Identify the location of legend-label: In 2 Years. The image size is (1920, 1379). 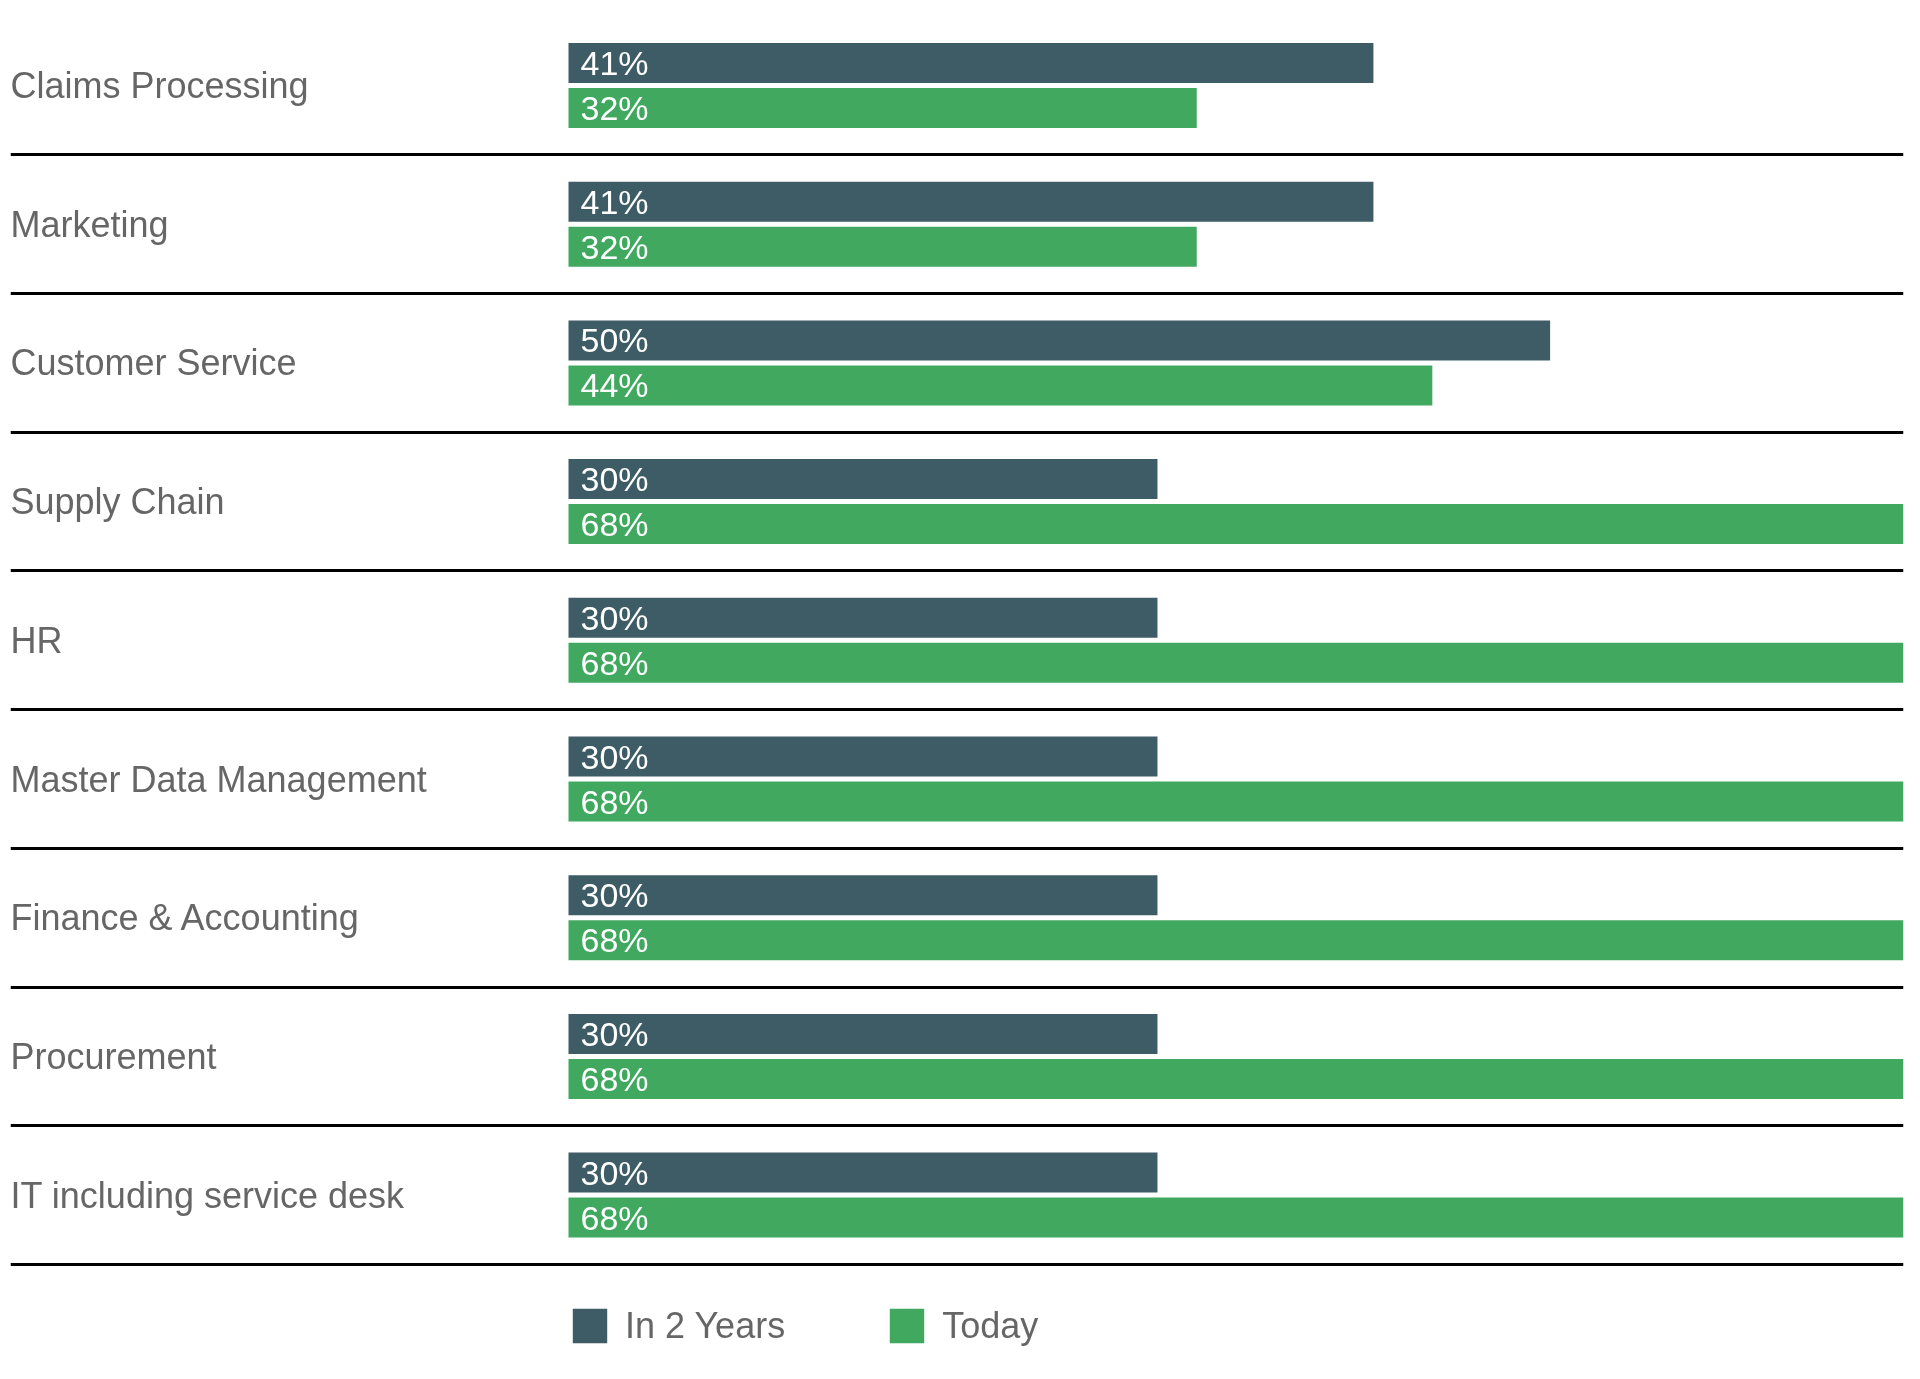
(705, 1325).